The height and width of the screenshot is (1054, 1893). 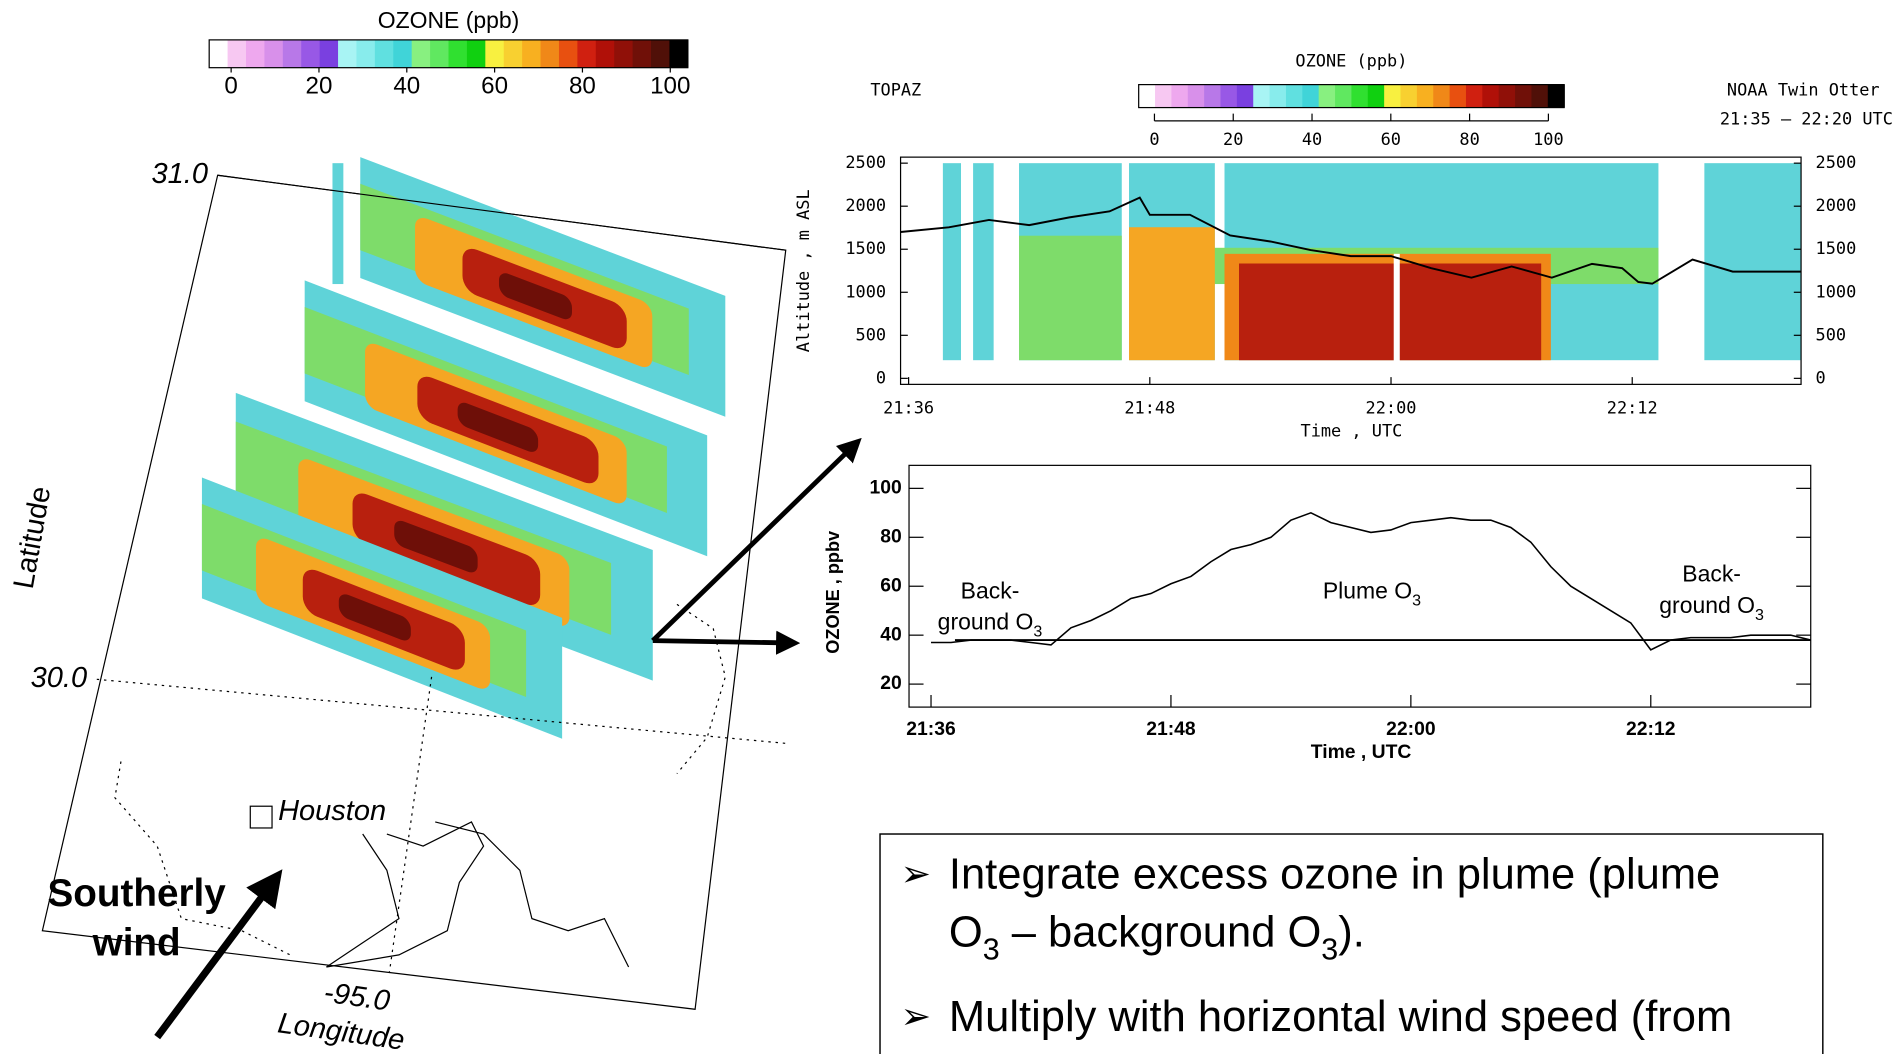 What do you see at coordinates (1650, 729) in the screenshot?
I see `x-tick-label: 22:12` at bounding box center [1650, 729].